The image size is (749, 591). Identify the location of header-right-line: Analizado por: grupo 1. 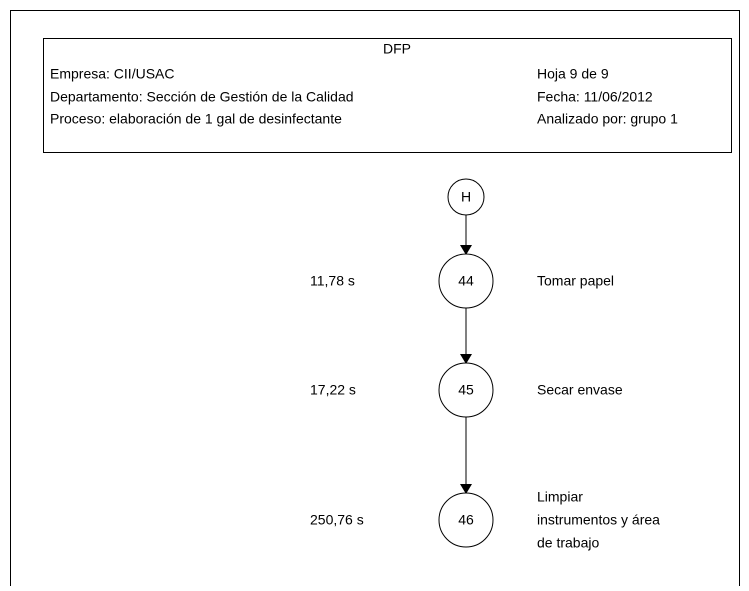
(607, 119).